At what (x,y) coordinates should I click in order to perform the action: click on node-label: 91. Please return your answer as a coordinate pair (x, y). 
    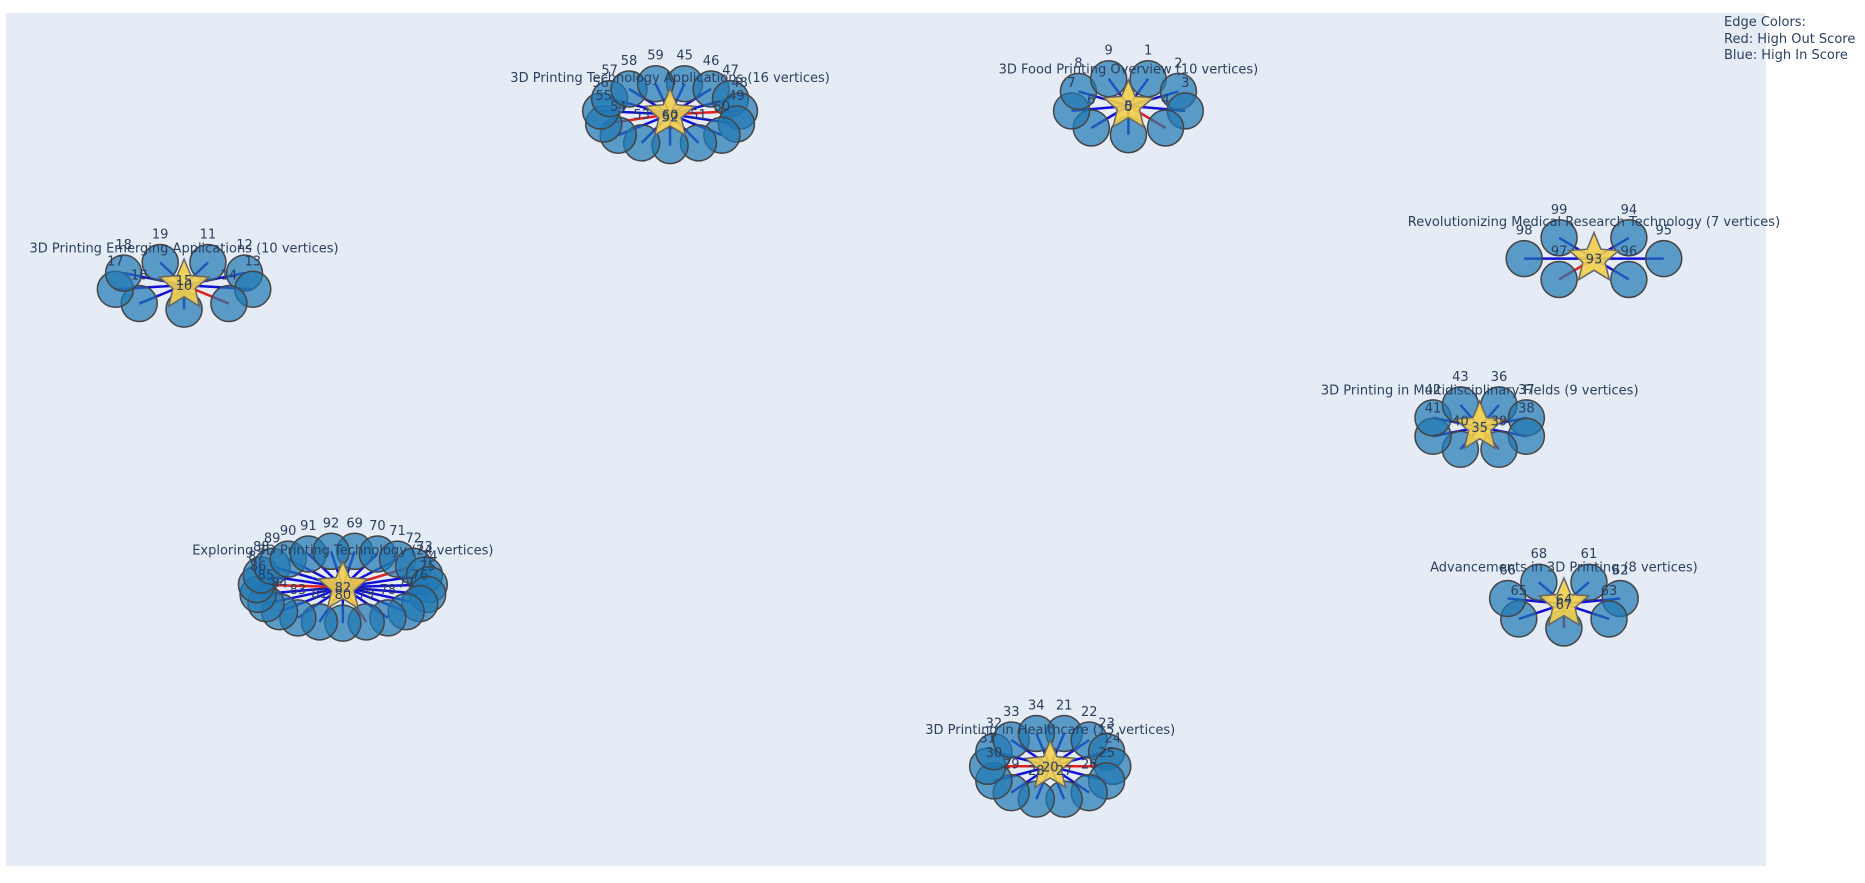
    Looking at the image, I should click on (308, 526).